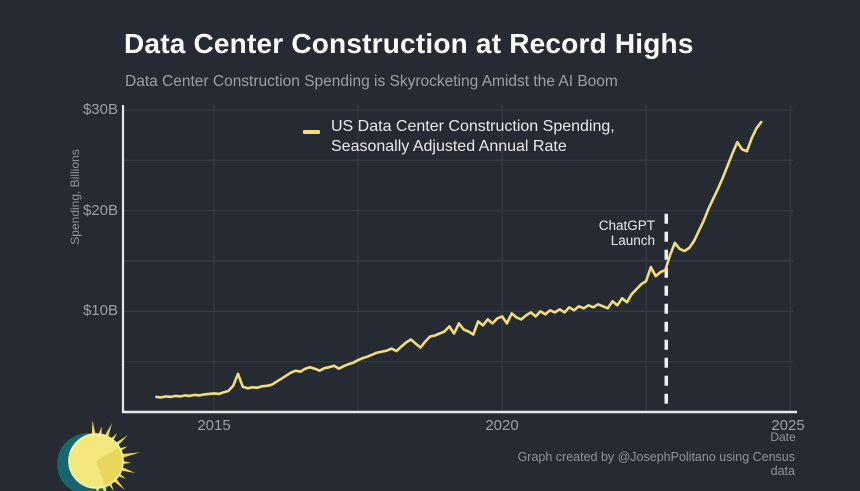 The width and height of the screenshot is (860, 491). I want to click on y-axis-title: Spending, Billions, so click(75, 197).